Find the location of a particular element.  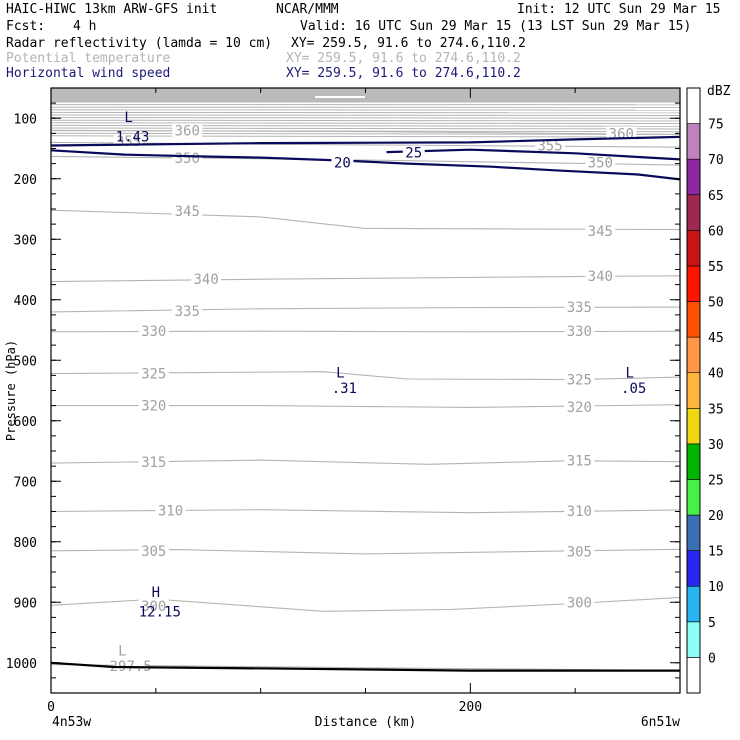

upper-mask is located at coordinates (365, 95).